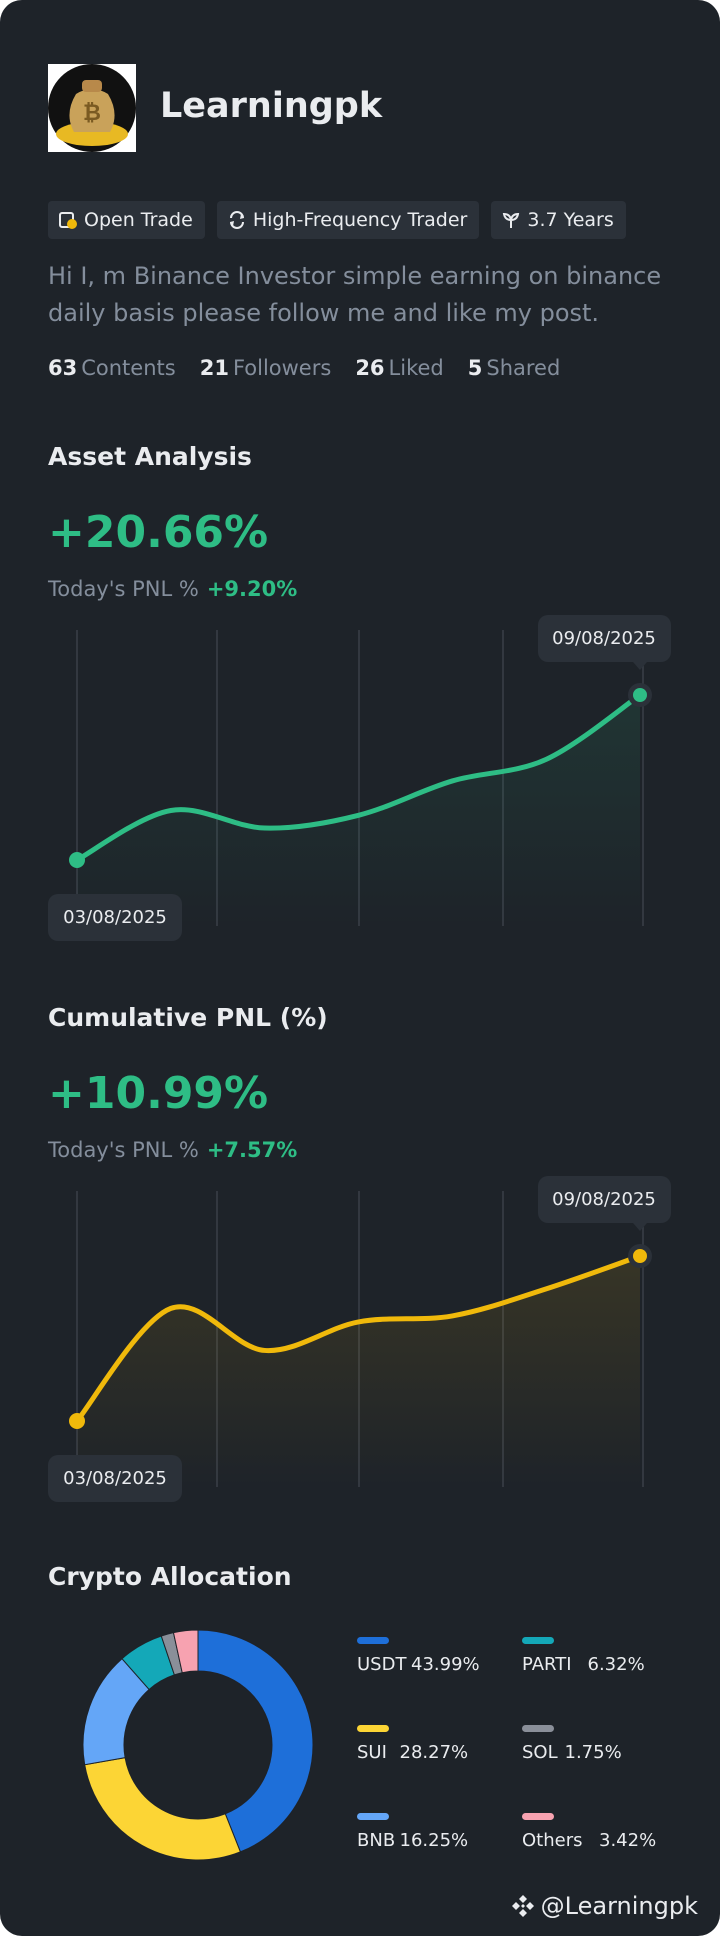 This screenshot has height=1936, width=720. I want to click on stat-count: 63, so click(63, 368).